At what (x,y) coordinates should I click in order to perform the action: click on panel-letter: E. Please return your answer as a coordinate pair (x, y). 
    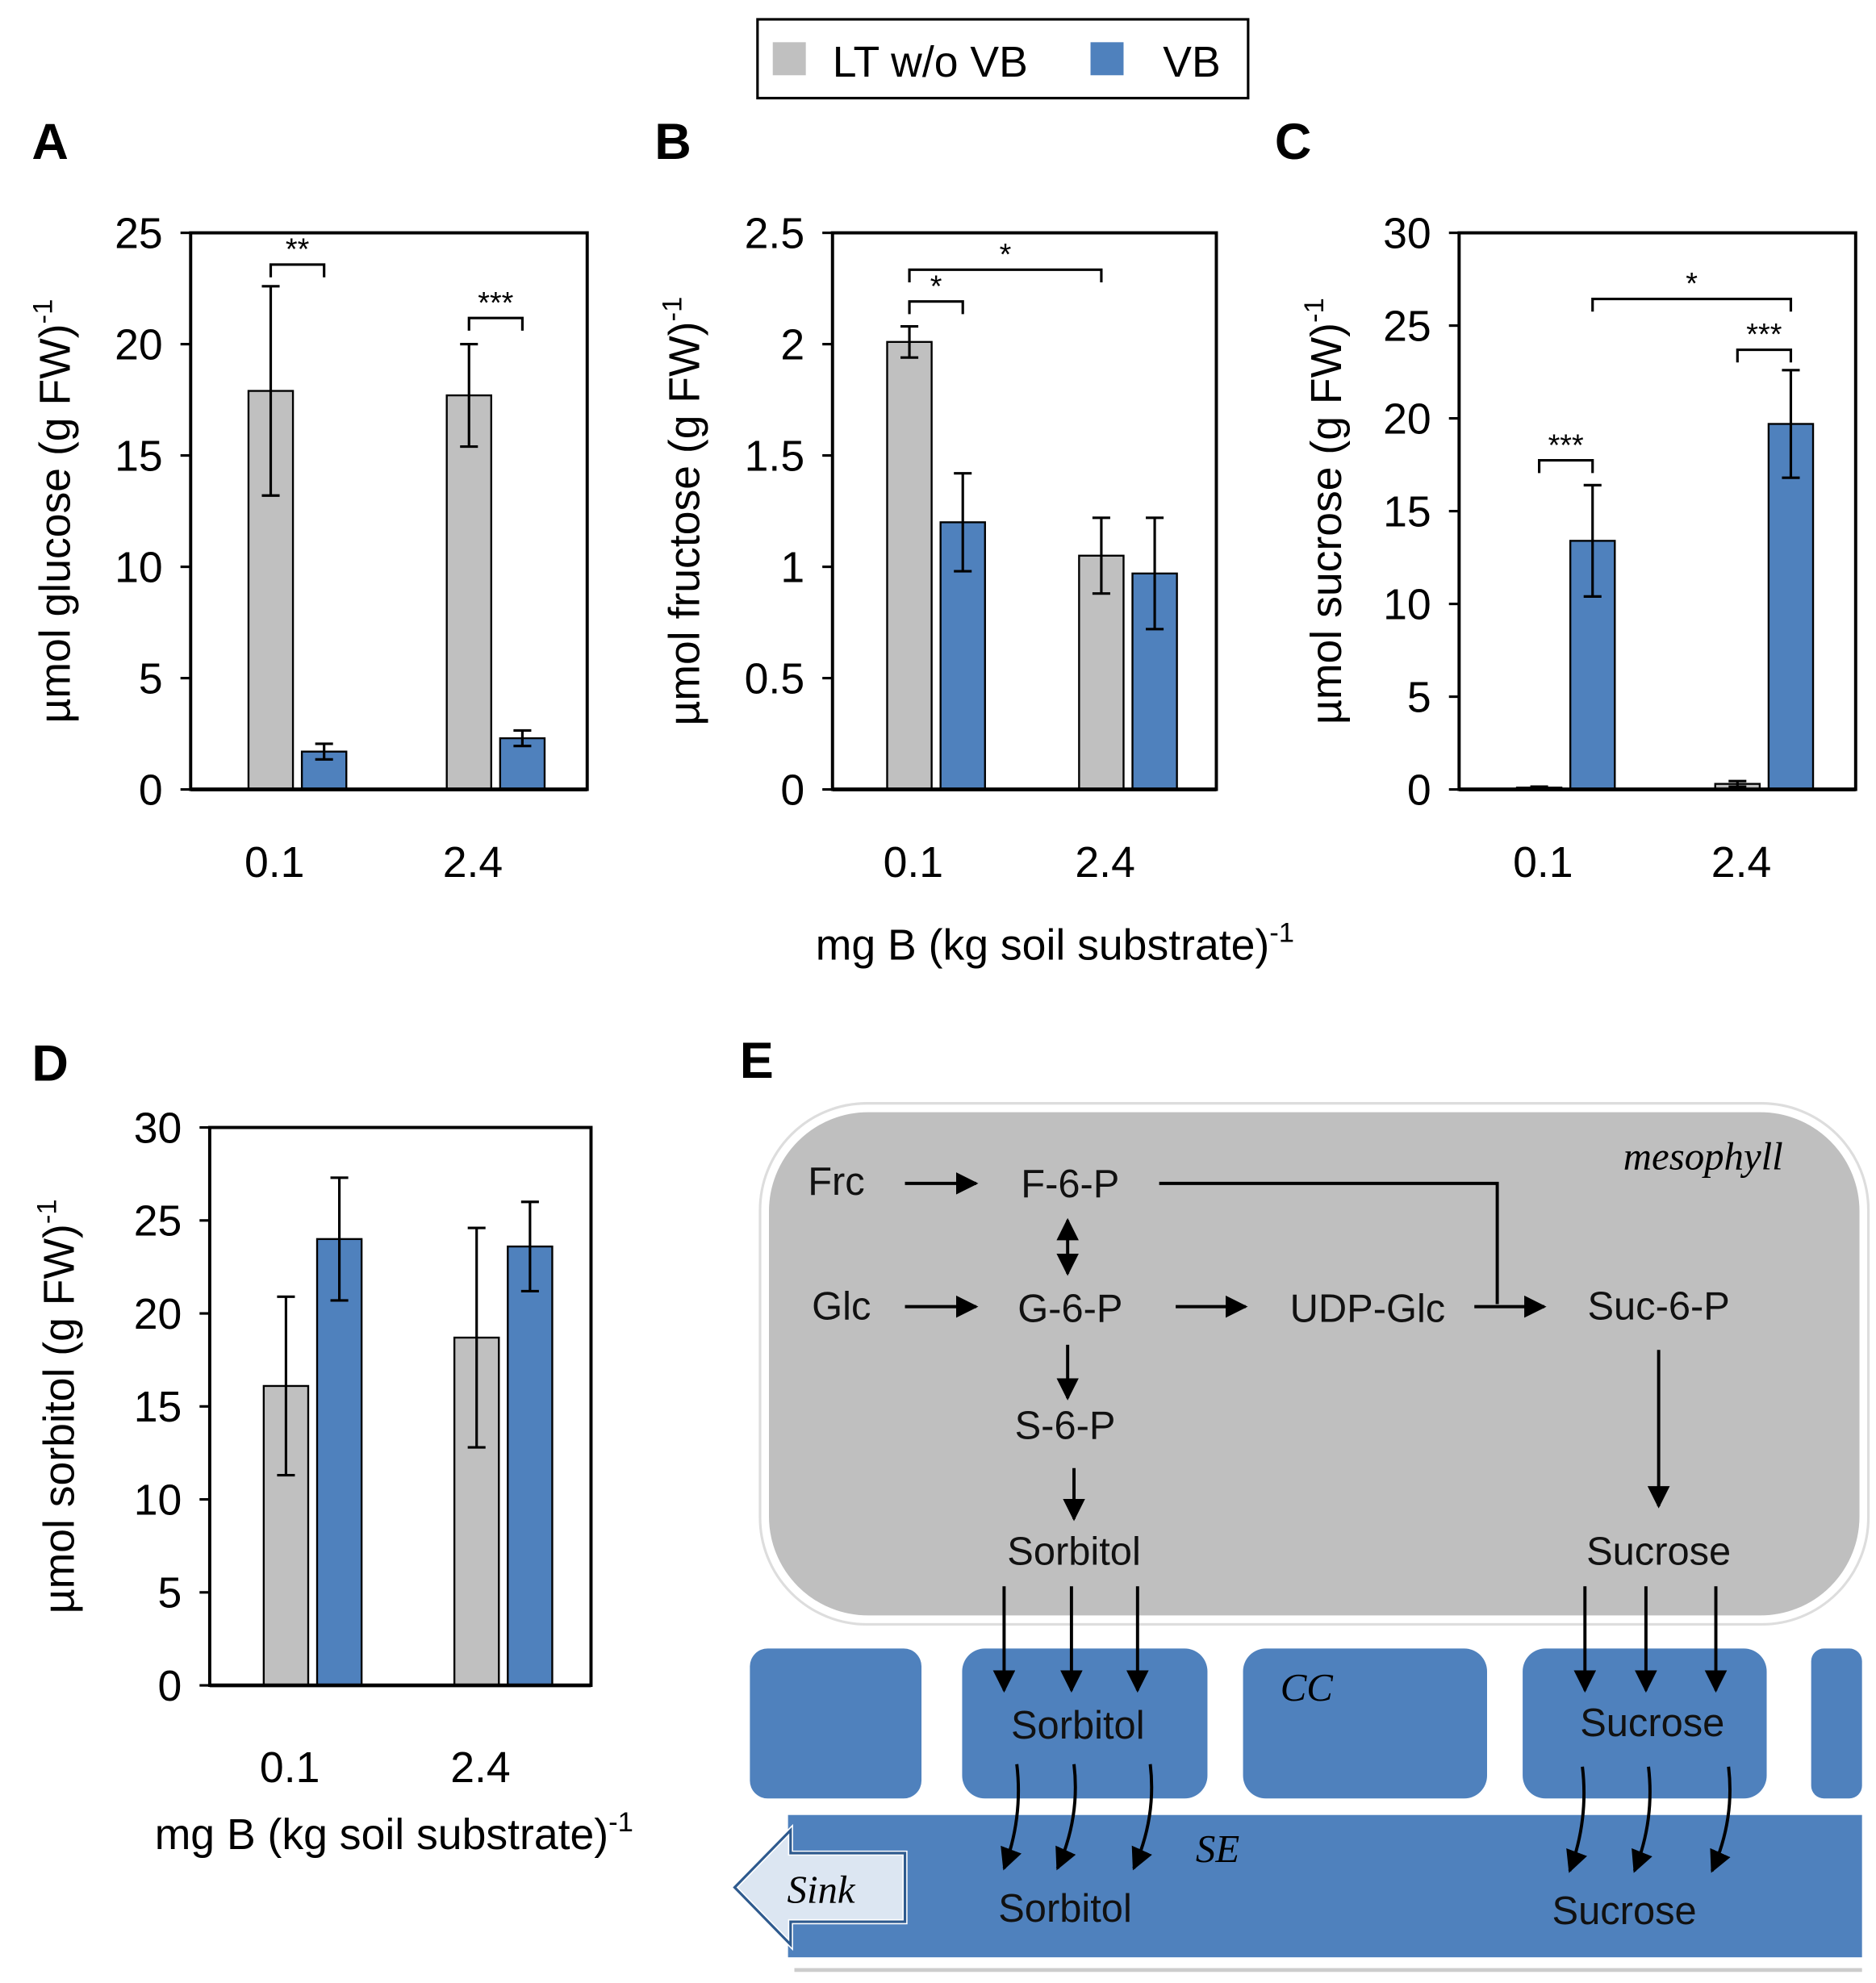
    Looking at the image, I should click on (757, 1061).